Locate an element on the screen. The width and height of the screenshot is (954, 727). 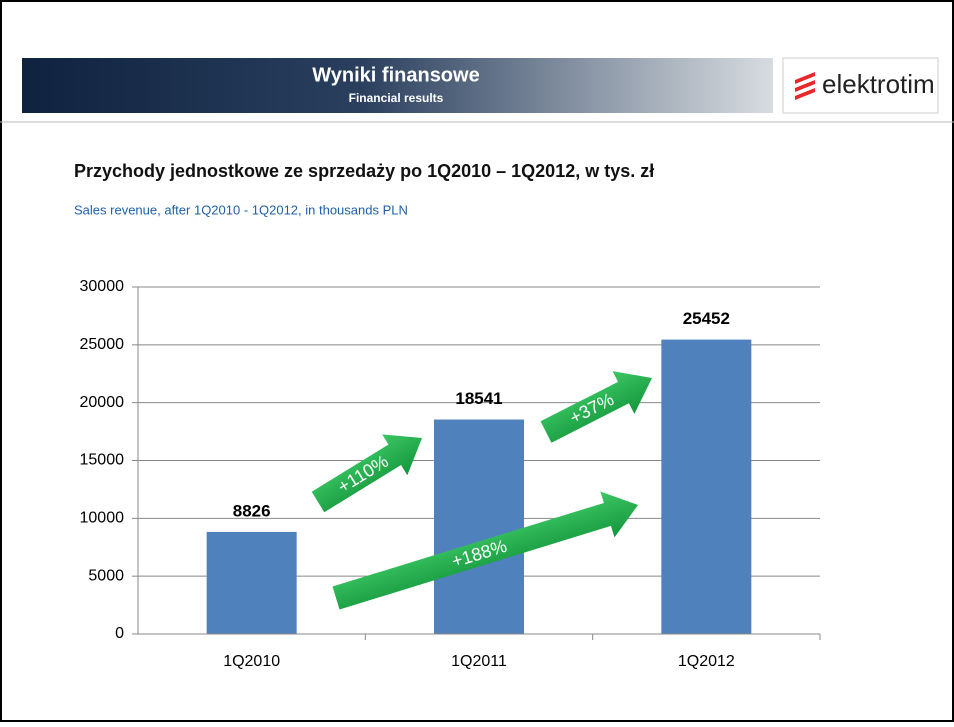
y-tick-label: 30000 is located at coordinates (102, 286).